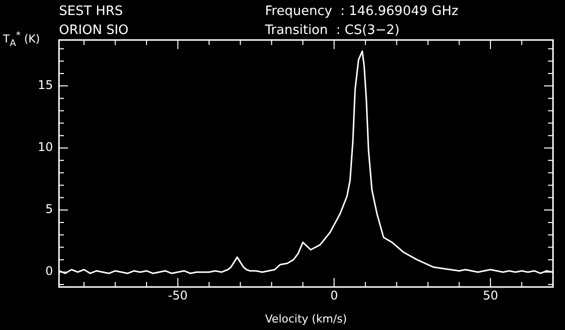 This screenshot has width=565, height=330. I want to click on y-tick-label: 5, so click(49, 209).